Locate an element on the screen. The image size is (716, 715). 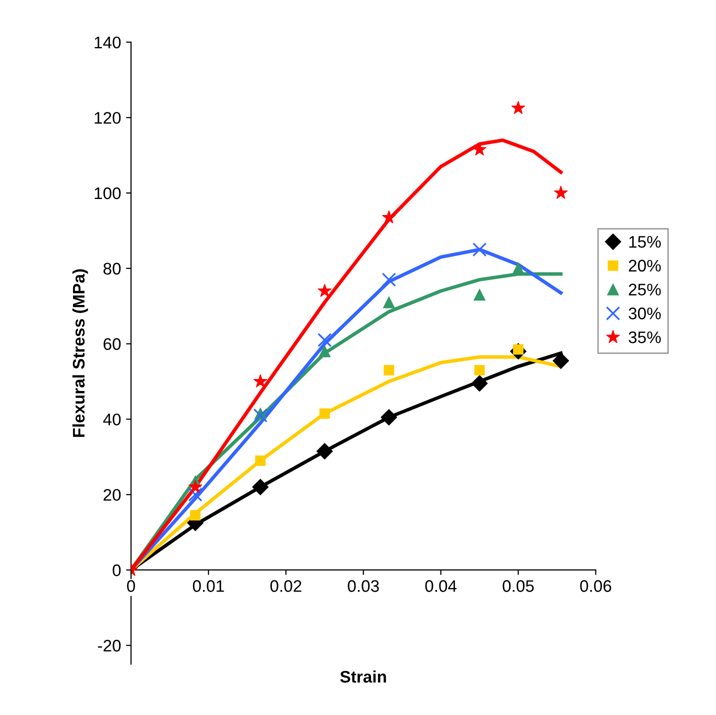
x-tick-label: 0.06 is located at coordinates (596, 586).